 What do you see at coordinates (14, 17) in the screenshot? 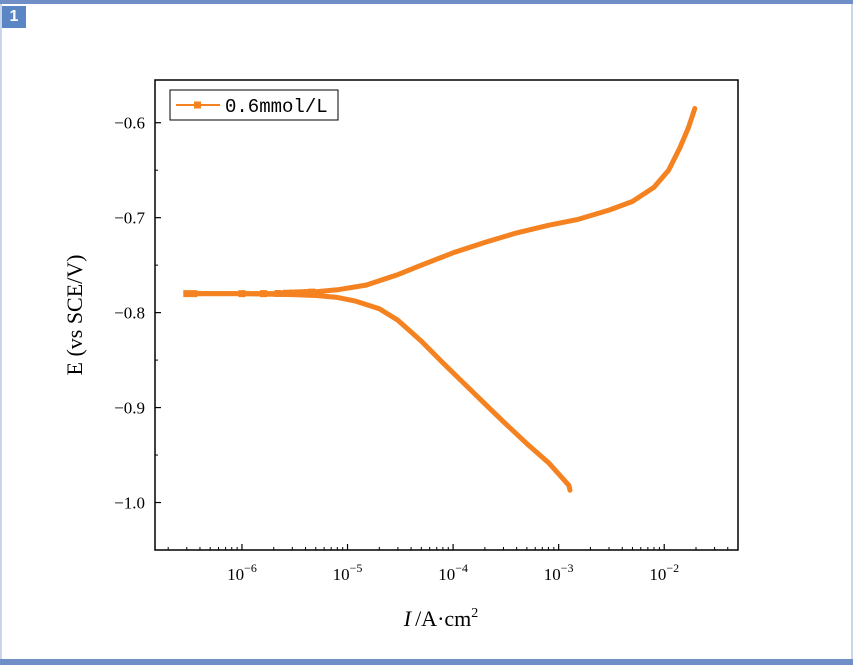
I see `figure-number-badge: 1` at bounding box center [14, 17].